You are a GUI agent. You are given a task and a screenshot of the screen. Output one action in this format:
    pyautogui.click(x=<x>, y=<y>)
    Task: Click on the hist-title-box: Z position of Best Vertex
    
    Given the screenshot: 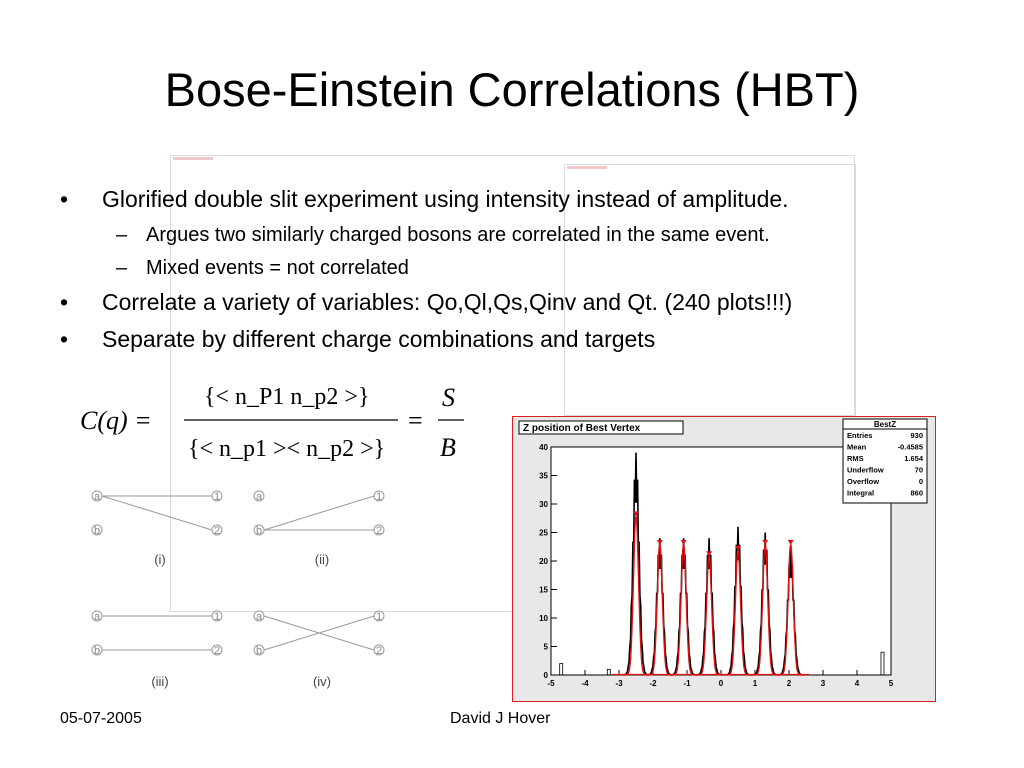 What is the action you would take?
    pyautogui.click(x=601, y=427)
    